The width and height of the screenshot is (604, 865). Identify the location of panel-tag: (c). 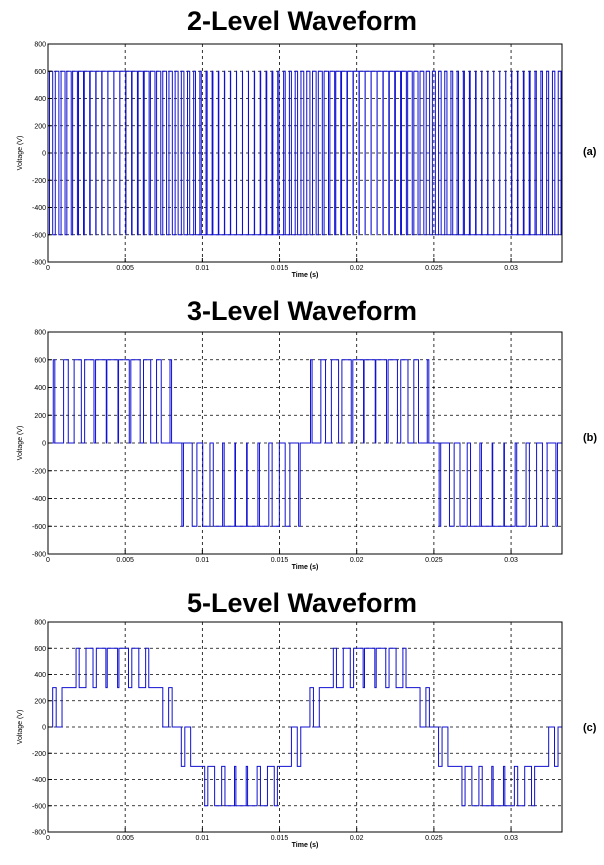
(590, 728).